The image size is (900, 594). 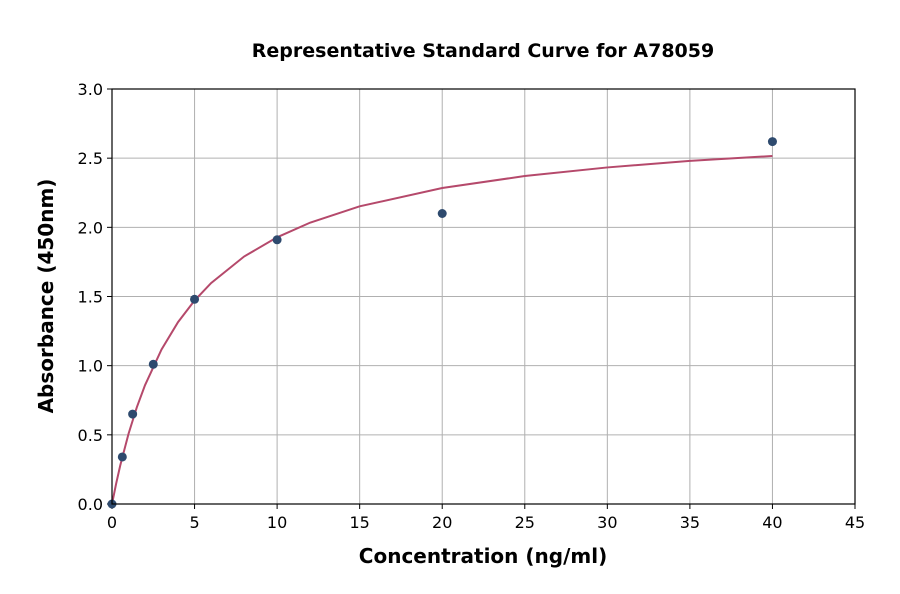 I want to click on x-tick-label: 35, so click(x=690, y=522).